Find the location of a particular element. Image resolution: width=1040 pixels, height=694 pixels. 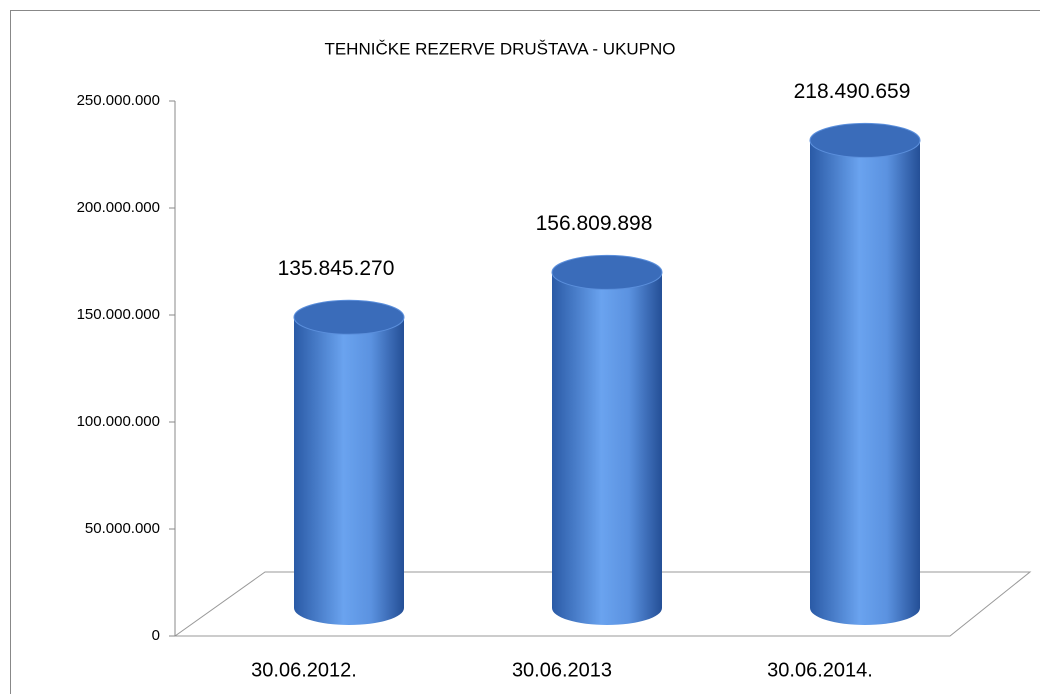

x-tick-label: 30.06.2014. is located at coordinates (820, 670).